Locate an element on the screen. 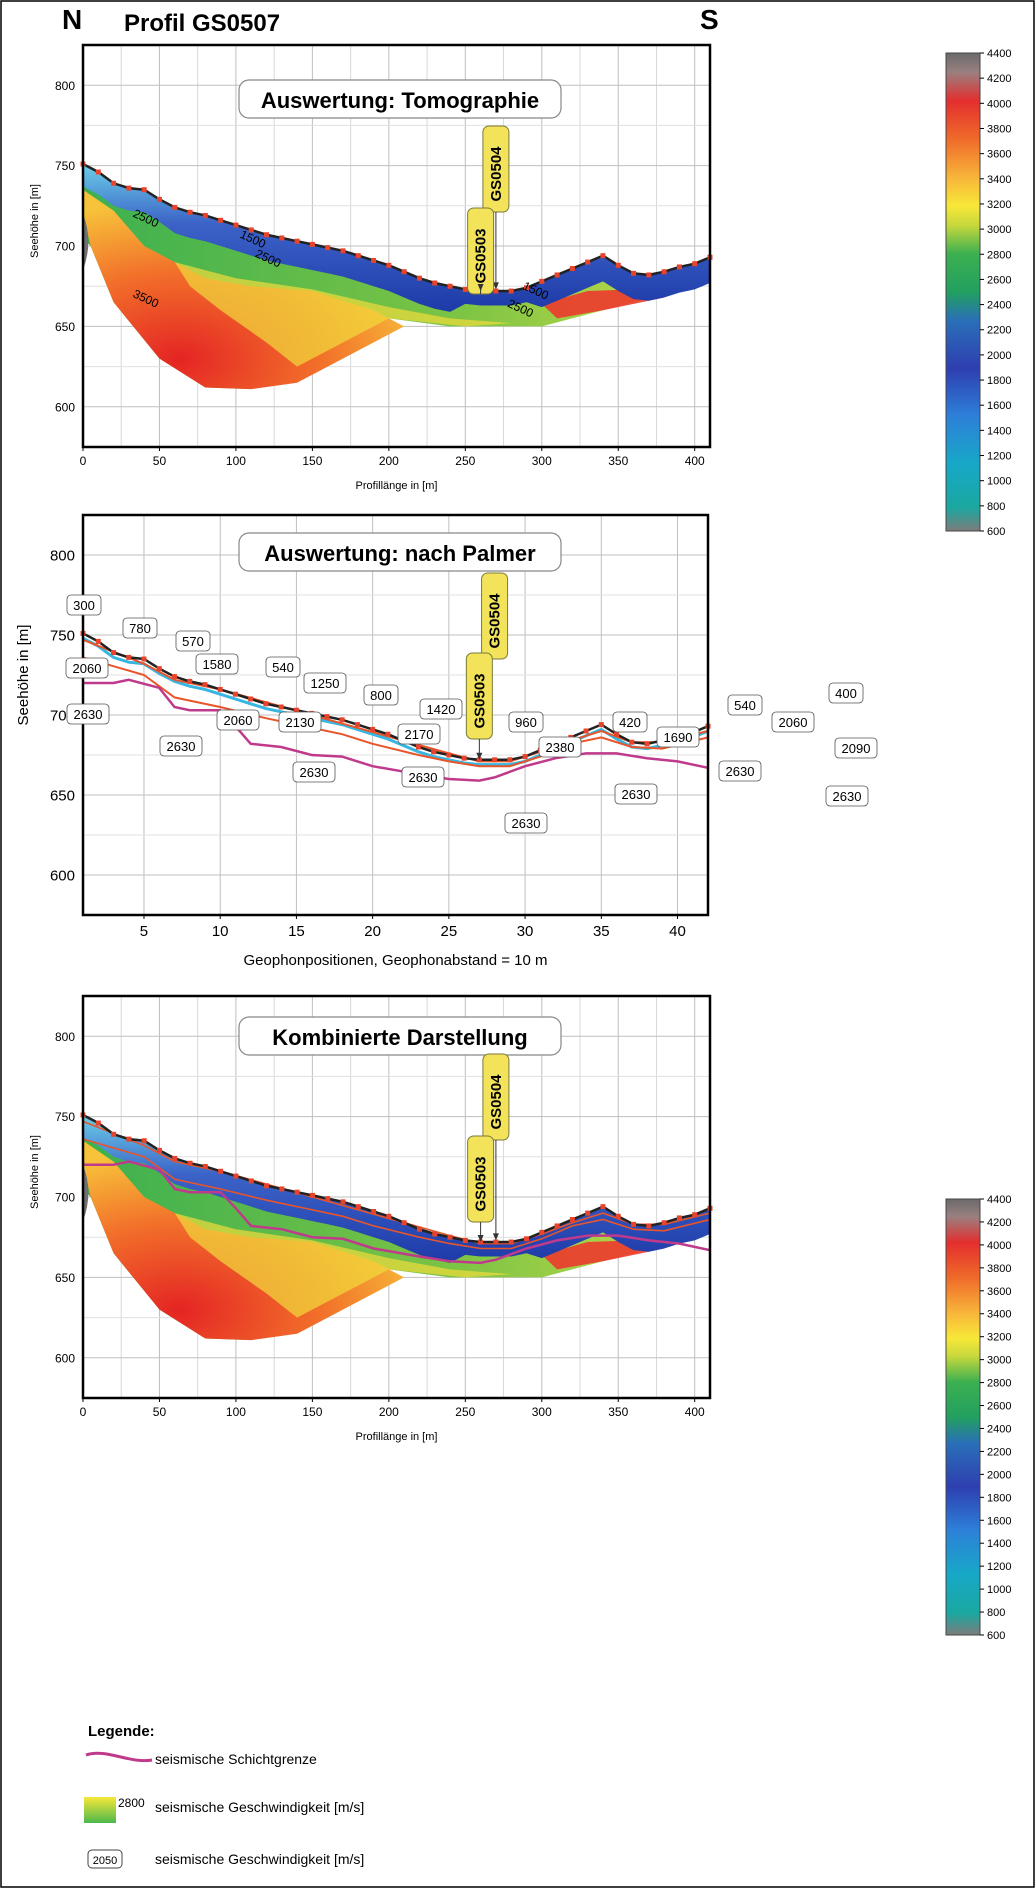  legend-gradient-swatch is located at coordinates (100, 1810).